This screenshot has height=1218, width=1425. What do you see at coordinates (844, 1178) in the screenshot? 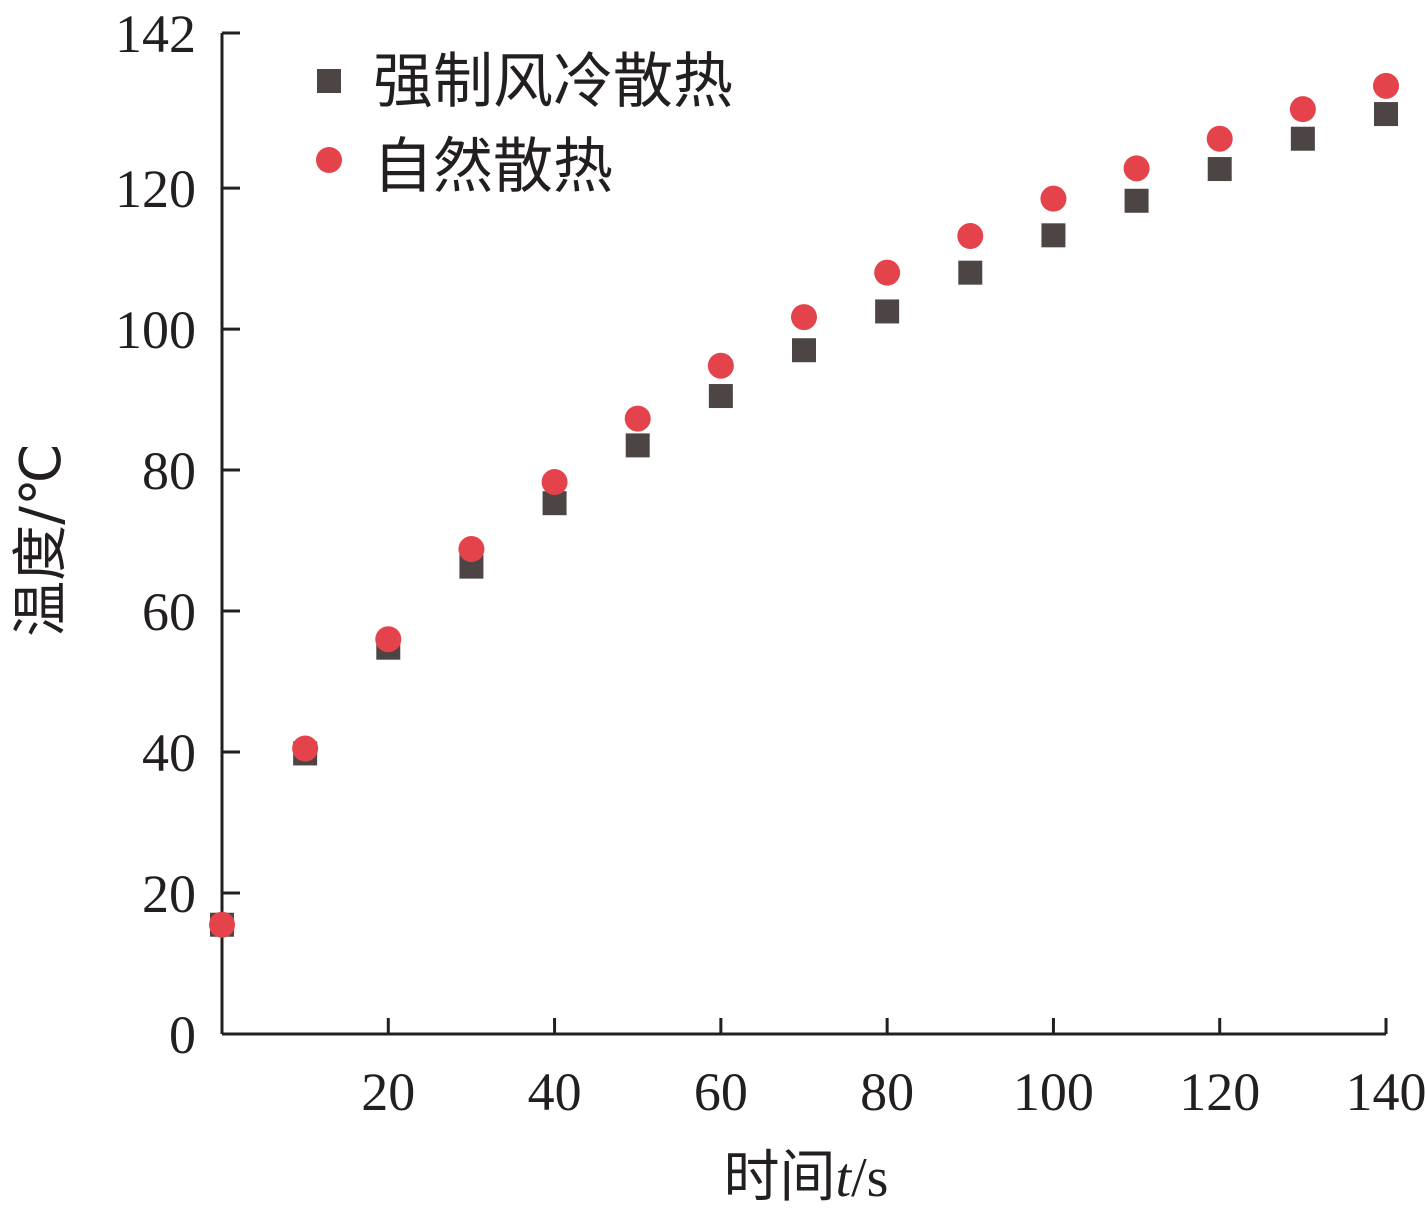
I see `x-axis-title-var: t` at bounding box center [844, 1178].